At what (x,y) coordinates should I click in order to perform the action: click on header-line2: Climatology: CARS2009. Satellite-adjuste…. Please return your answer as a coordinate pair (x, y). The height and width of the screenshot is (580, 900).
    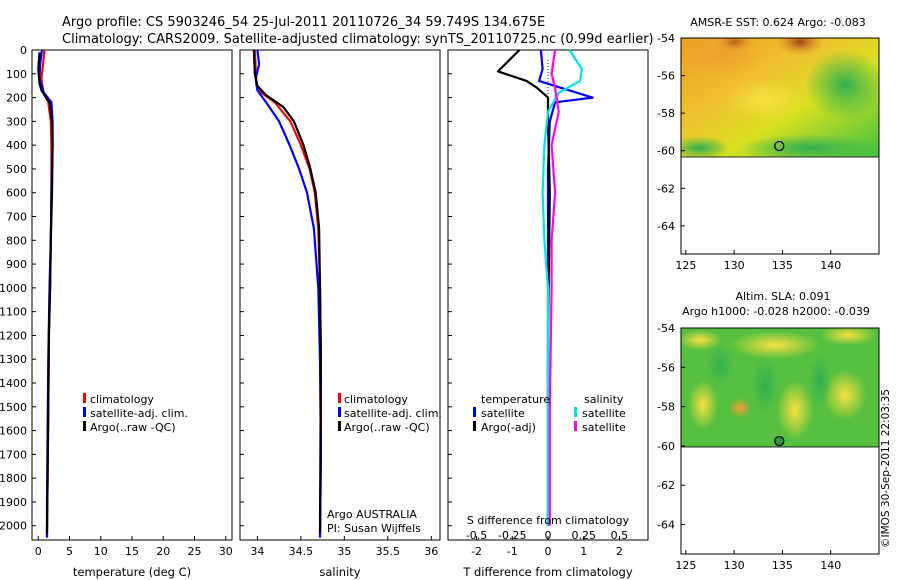
    Looking at the image, I should click on (358, 39).